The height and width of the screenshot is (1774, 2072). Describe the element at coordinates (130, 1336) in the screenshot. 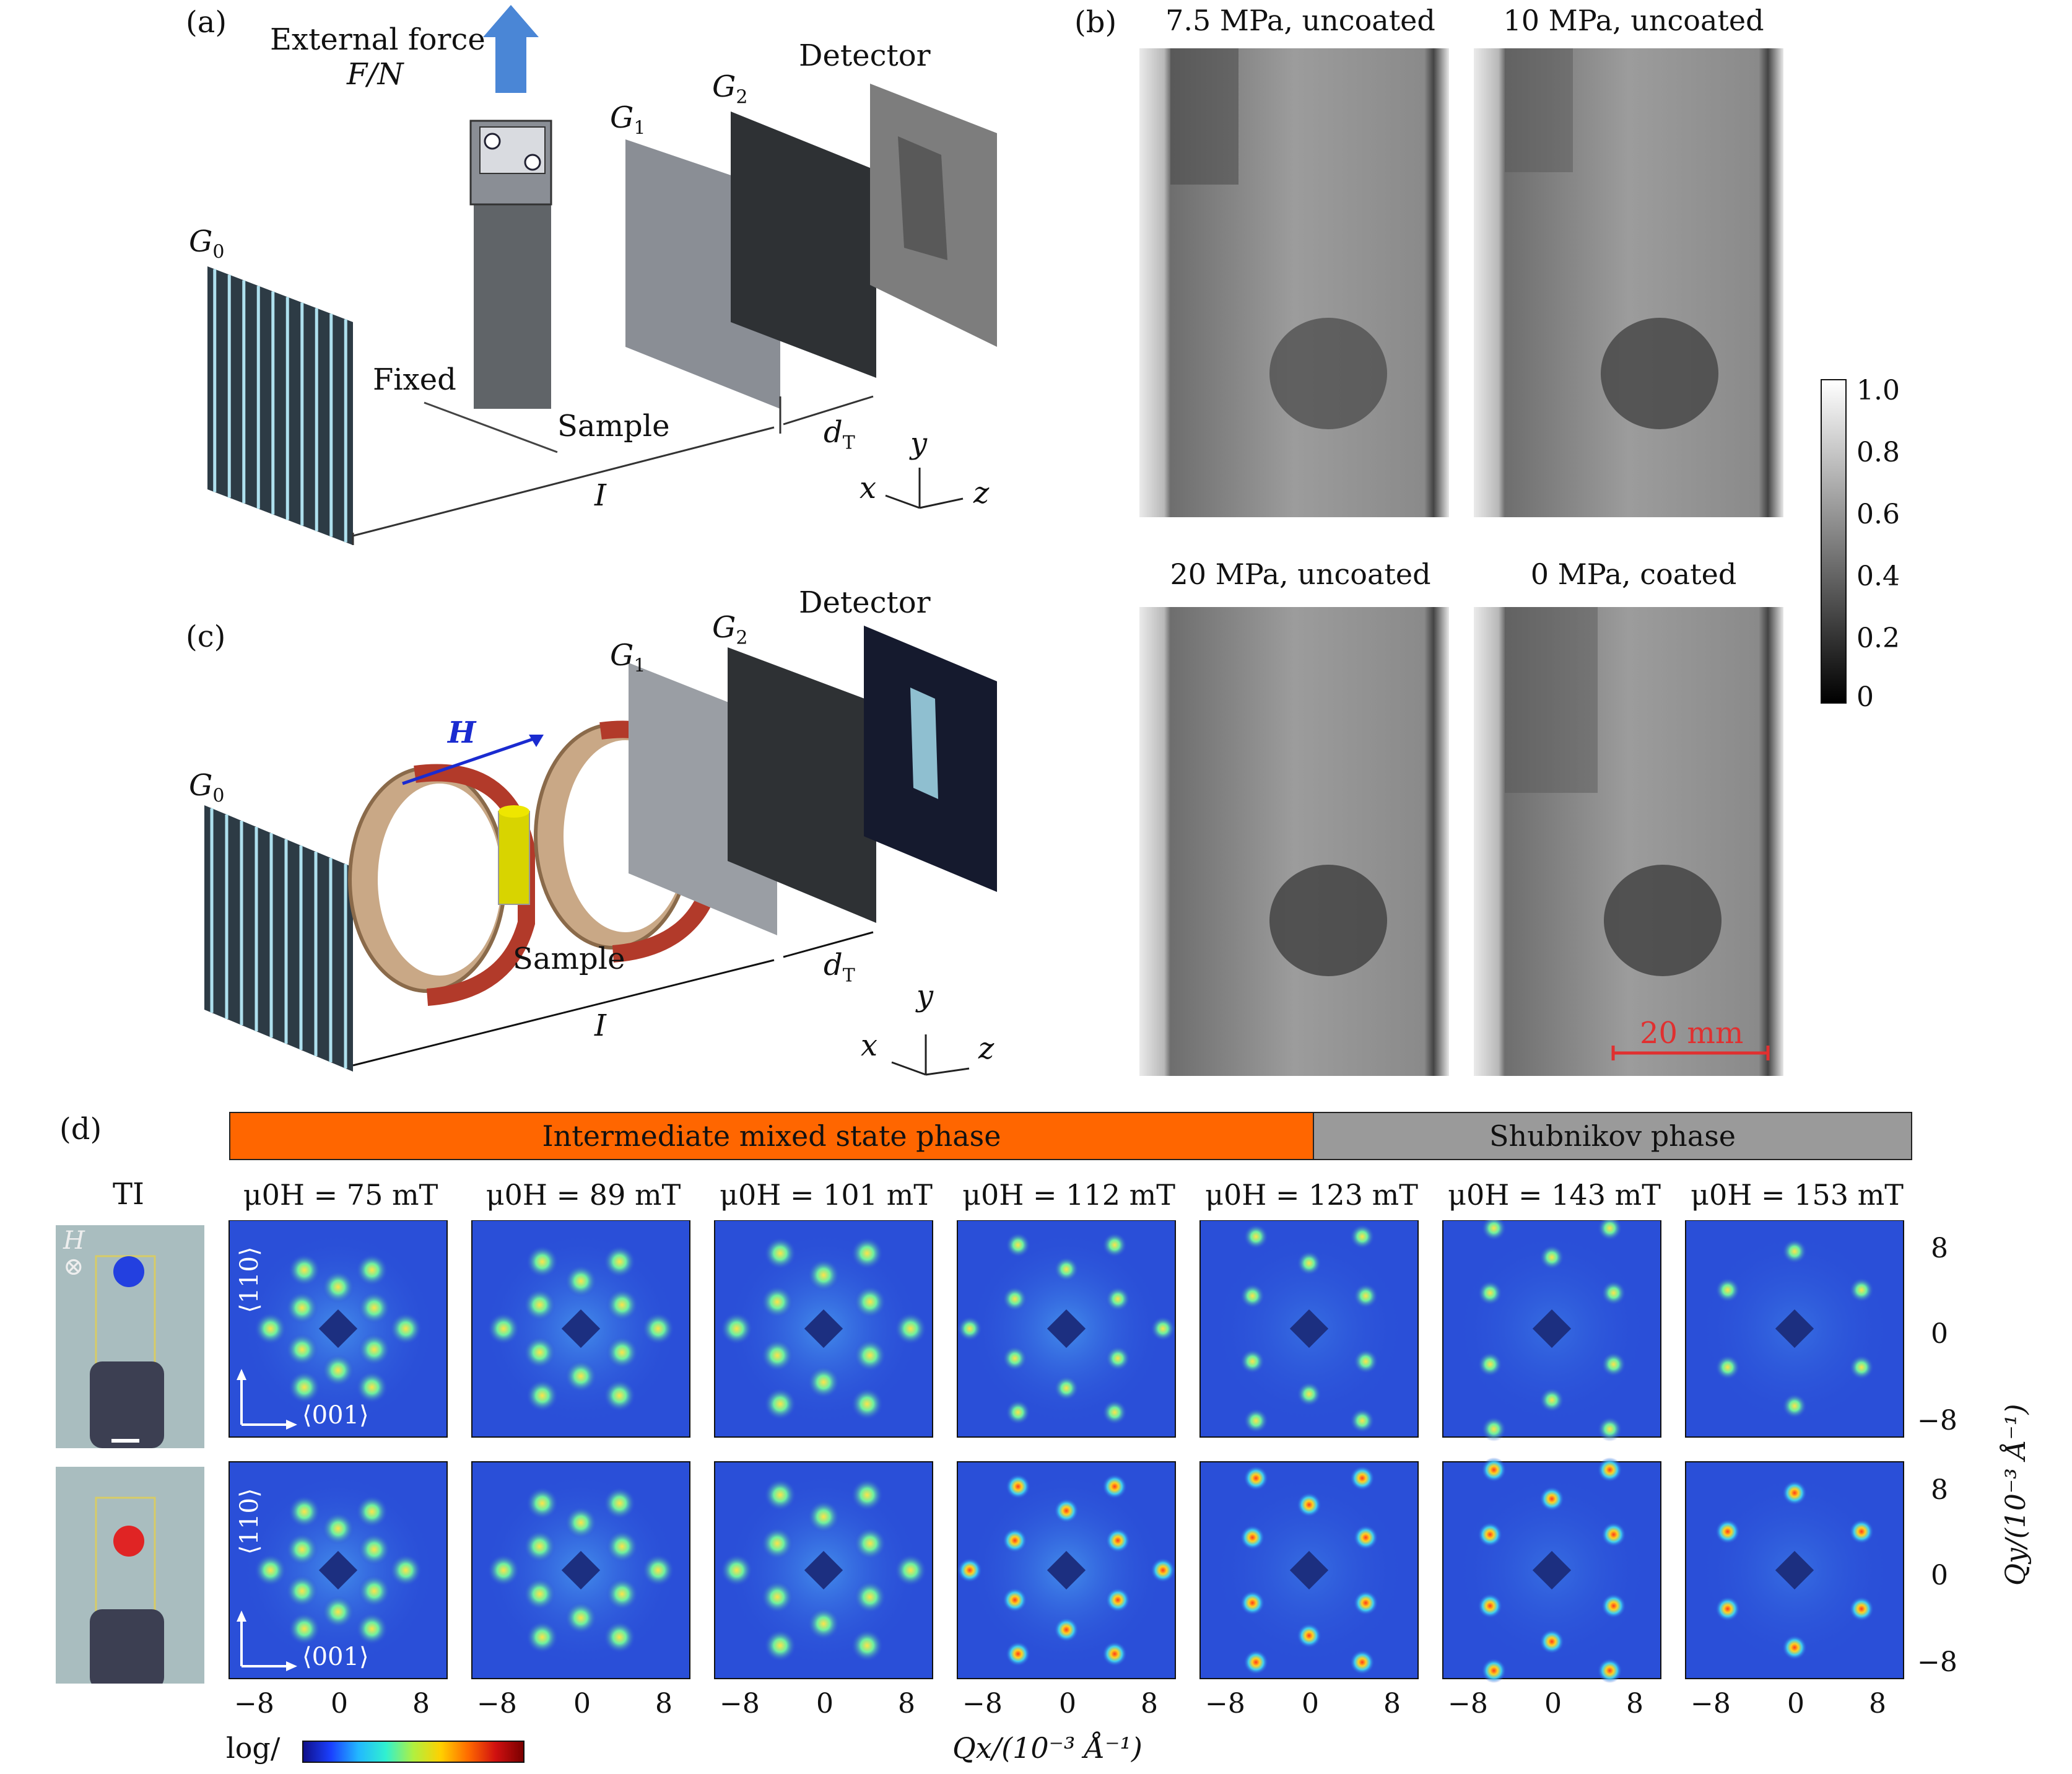

I see `ti-photo-top` at that location.